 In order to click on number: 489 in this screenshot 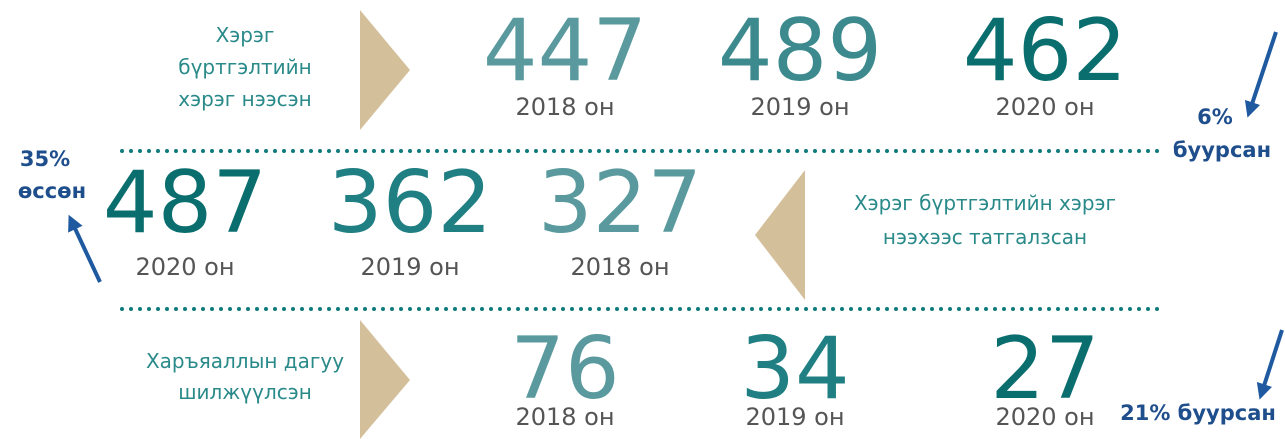, I will do `click(800, 51)`.